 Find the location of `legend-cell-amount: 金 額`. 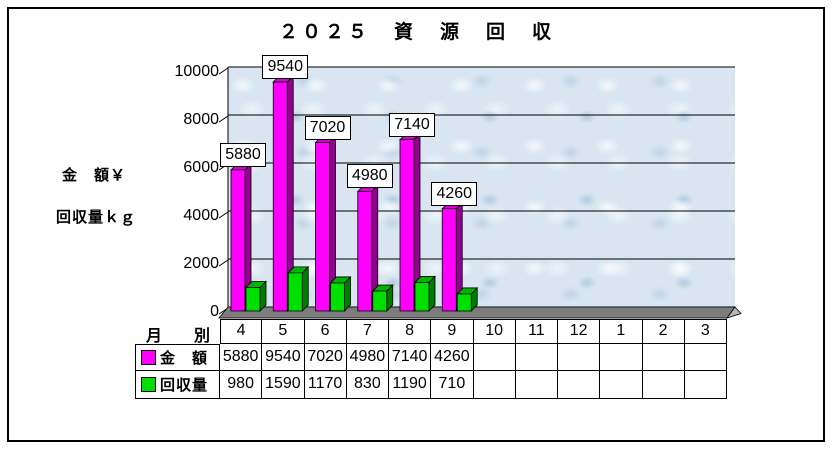

legend-cell-amount: 金 額 is located at coordinates (177, 357).